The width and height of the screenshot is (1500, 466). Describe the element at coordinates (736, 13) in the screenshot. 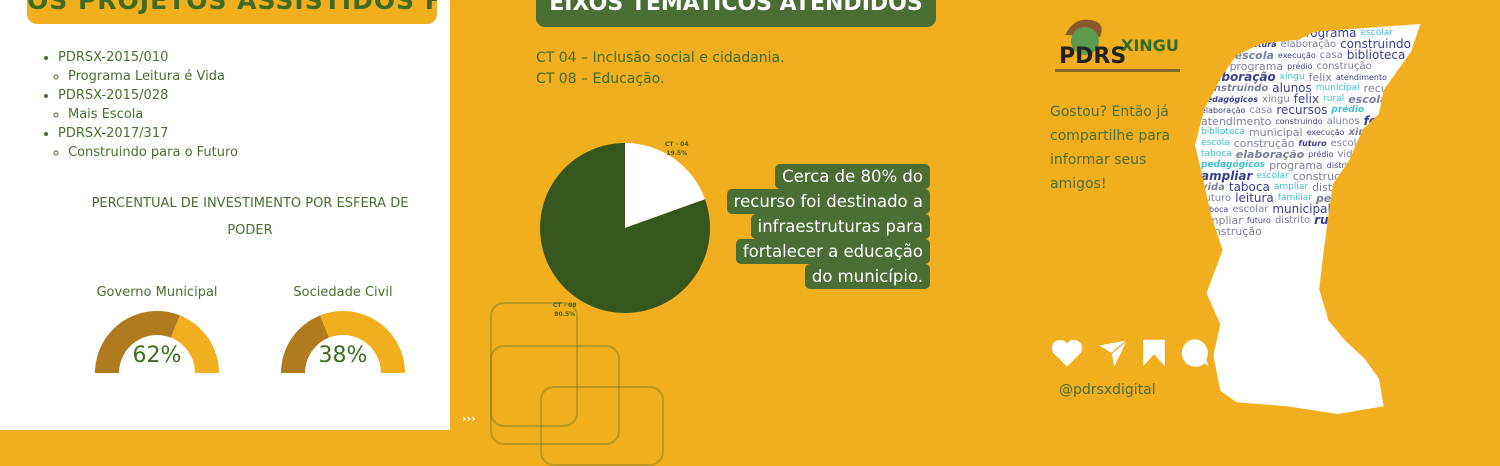

I see `themes-title: EIXOS TEMÁTICOS ATENDIDOS` at that location.